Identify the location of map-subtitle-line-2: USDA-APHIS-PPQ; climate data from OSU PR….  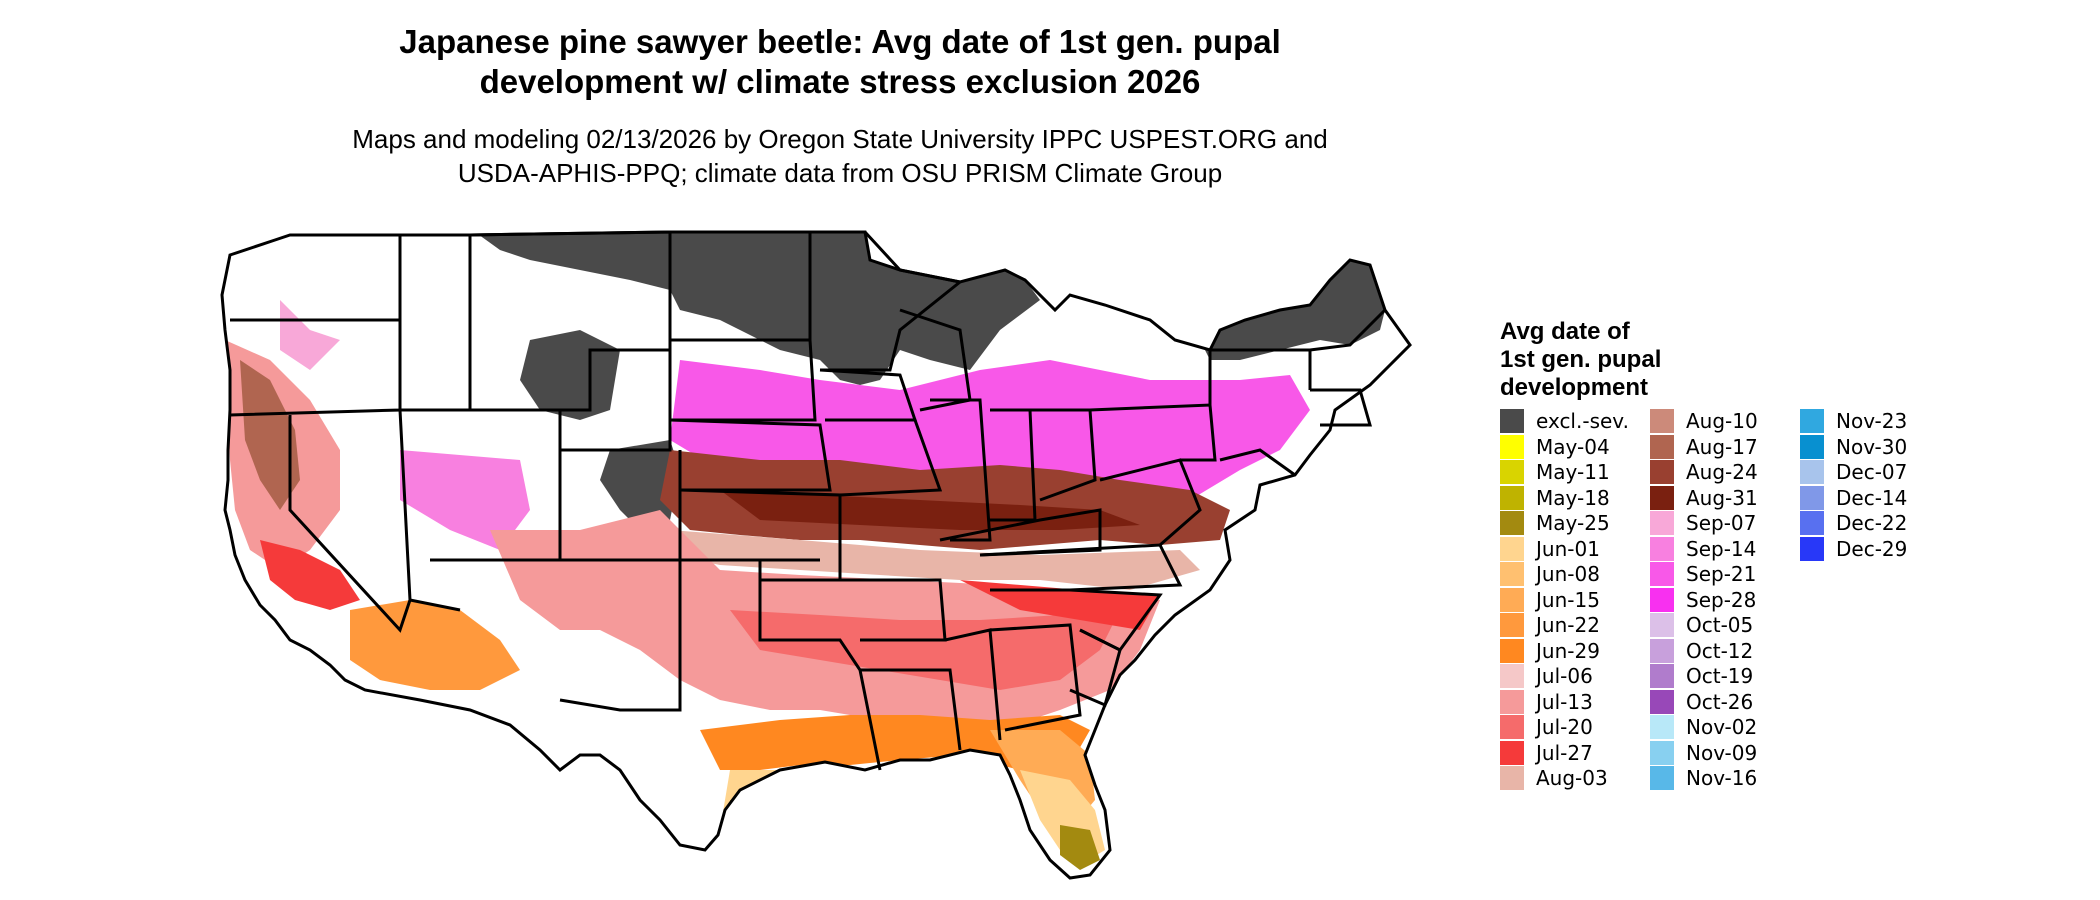
(840, 173).